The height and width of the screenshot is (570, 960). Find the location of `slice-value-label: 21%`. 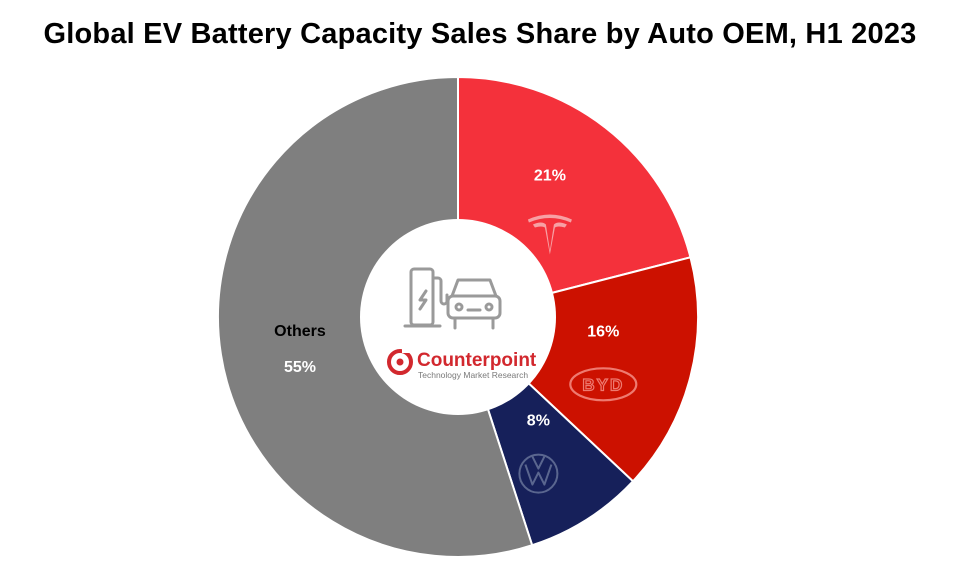

slice-value-label: 21% is located at coordinates (550, 175).